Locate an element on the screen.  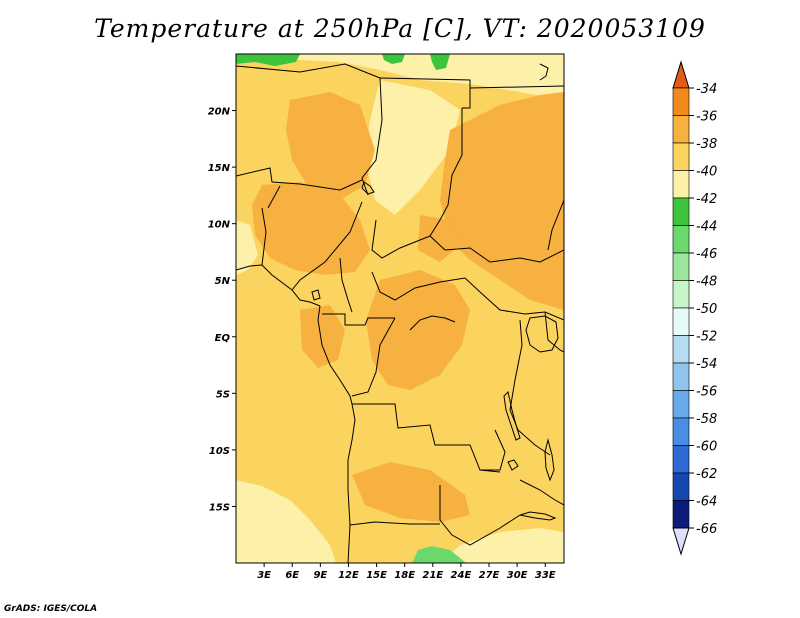
coastline-lake-tanganyika is located at coordinates (512, 416).